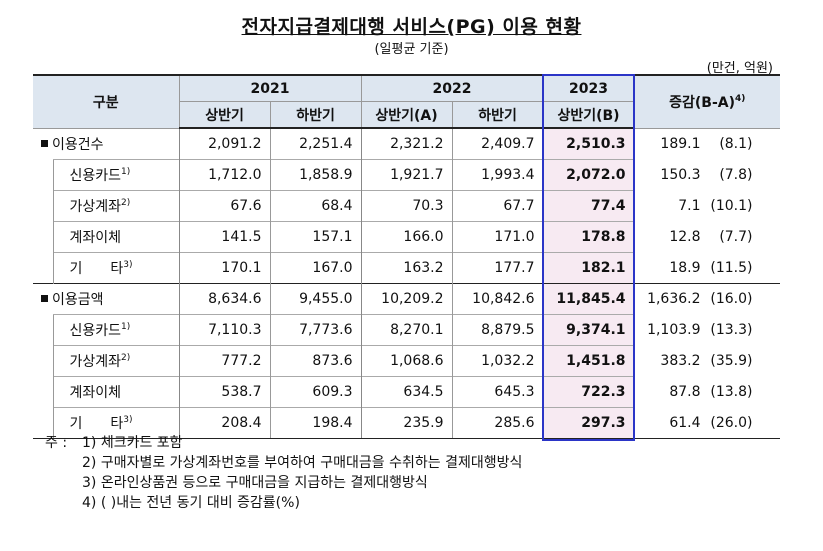  I want to click on footnote-text: 4) ( )내는 전년 동기 대비 증감률(%), so click(191, 503).